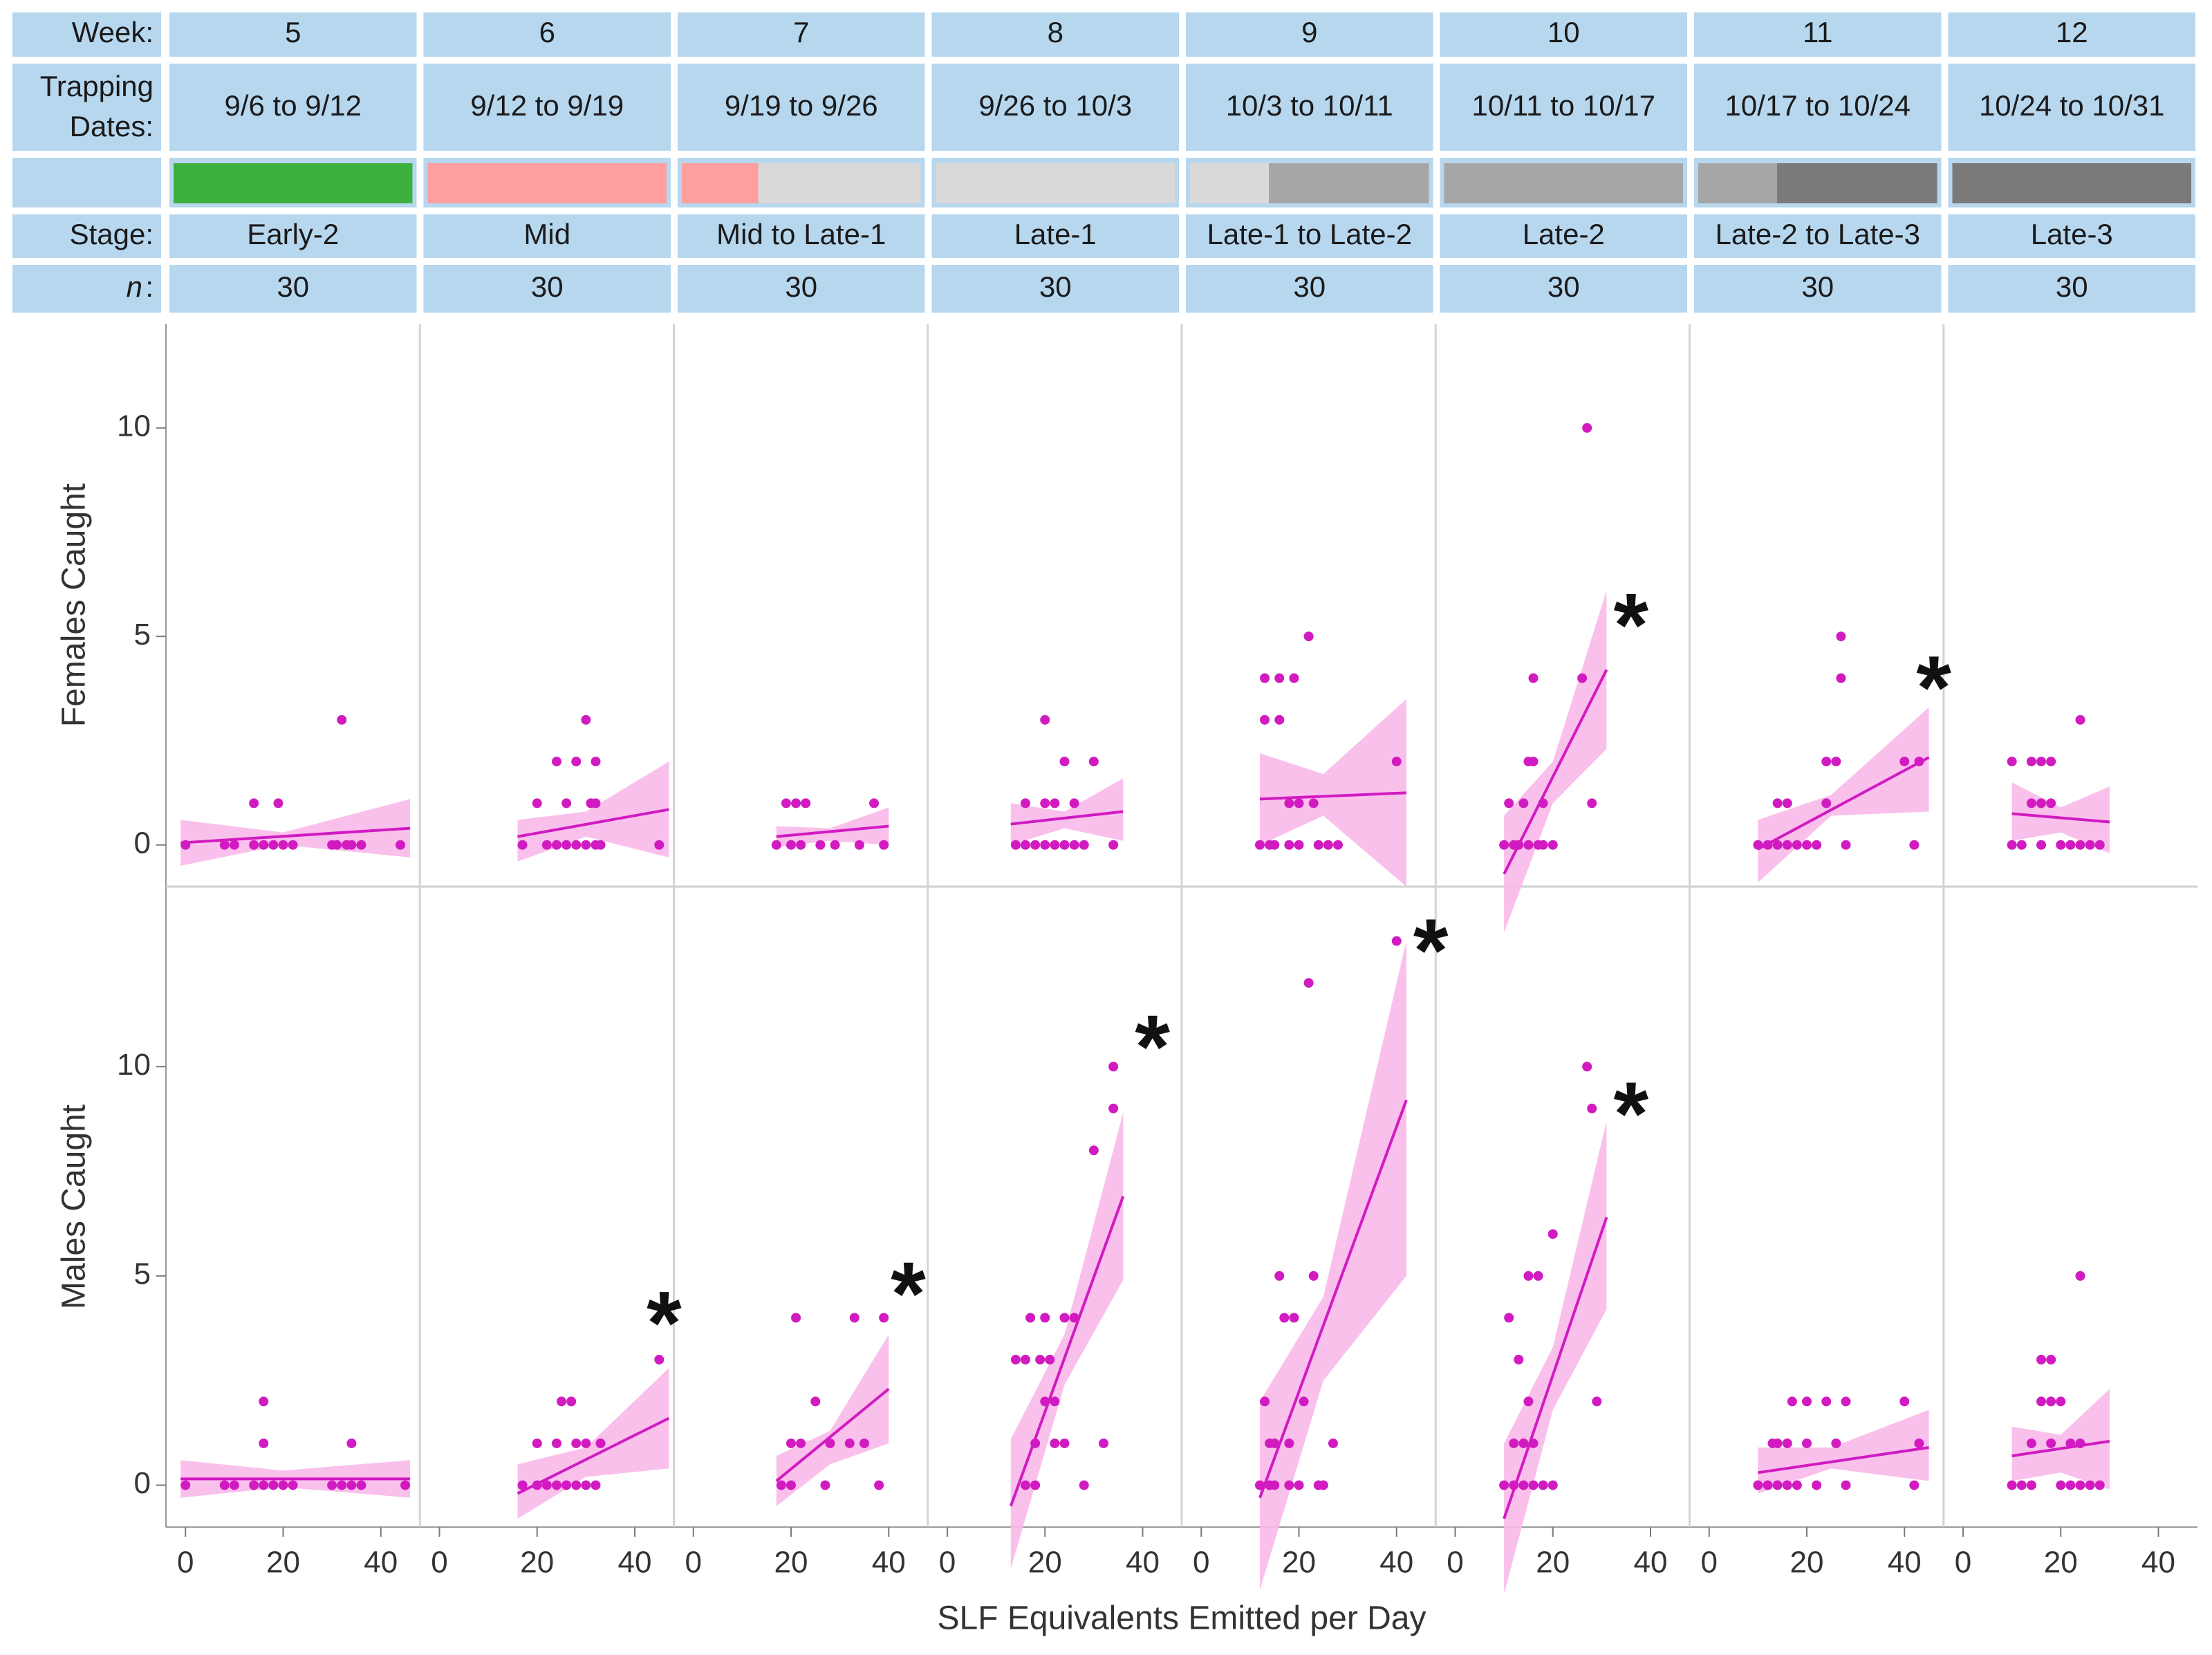 The image size is (2212, 1655). Describe the element at coordinates (112, 234) in the screenshot. I see `stage-label: Stage:` at that location.